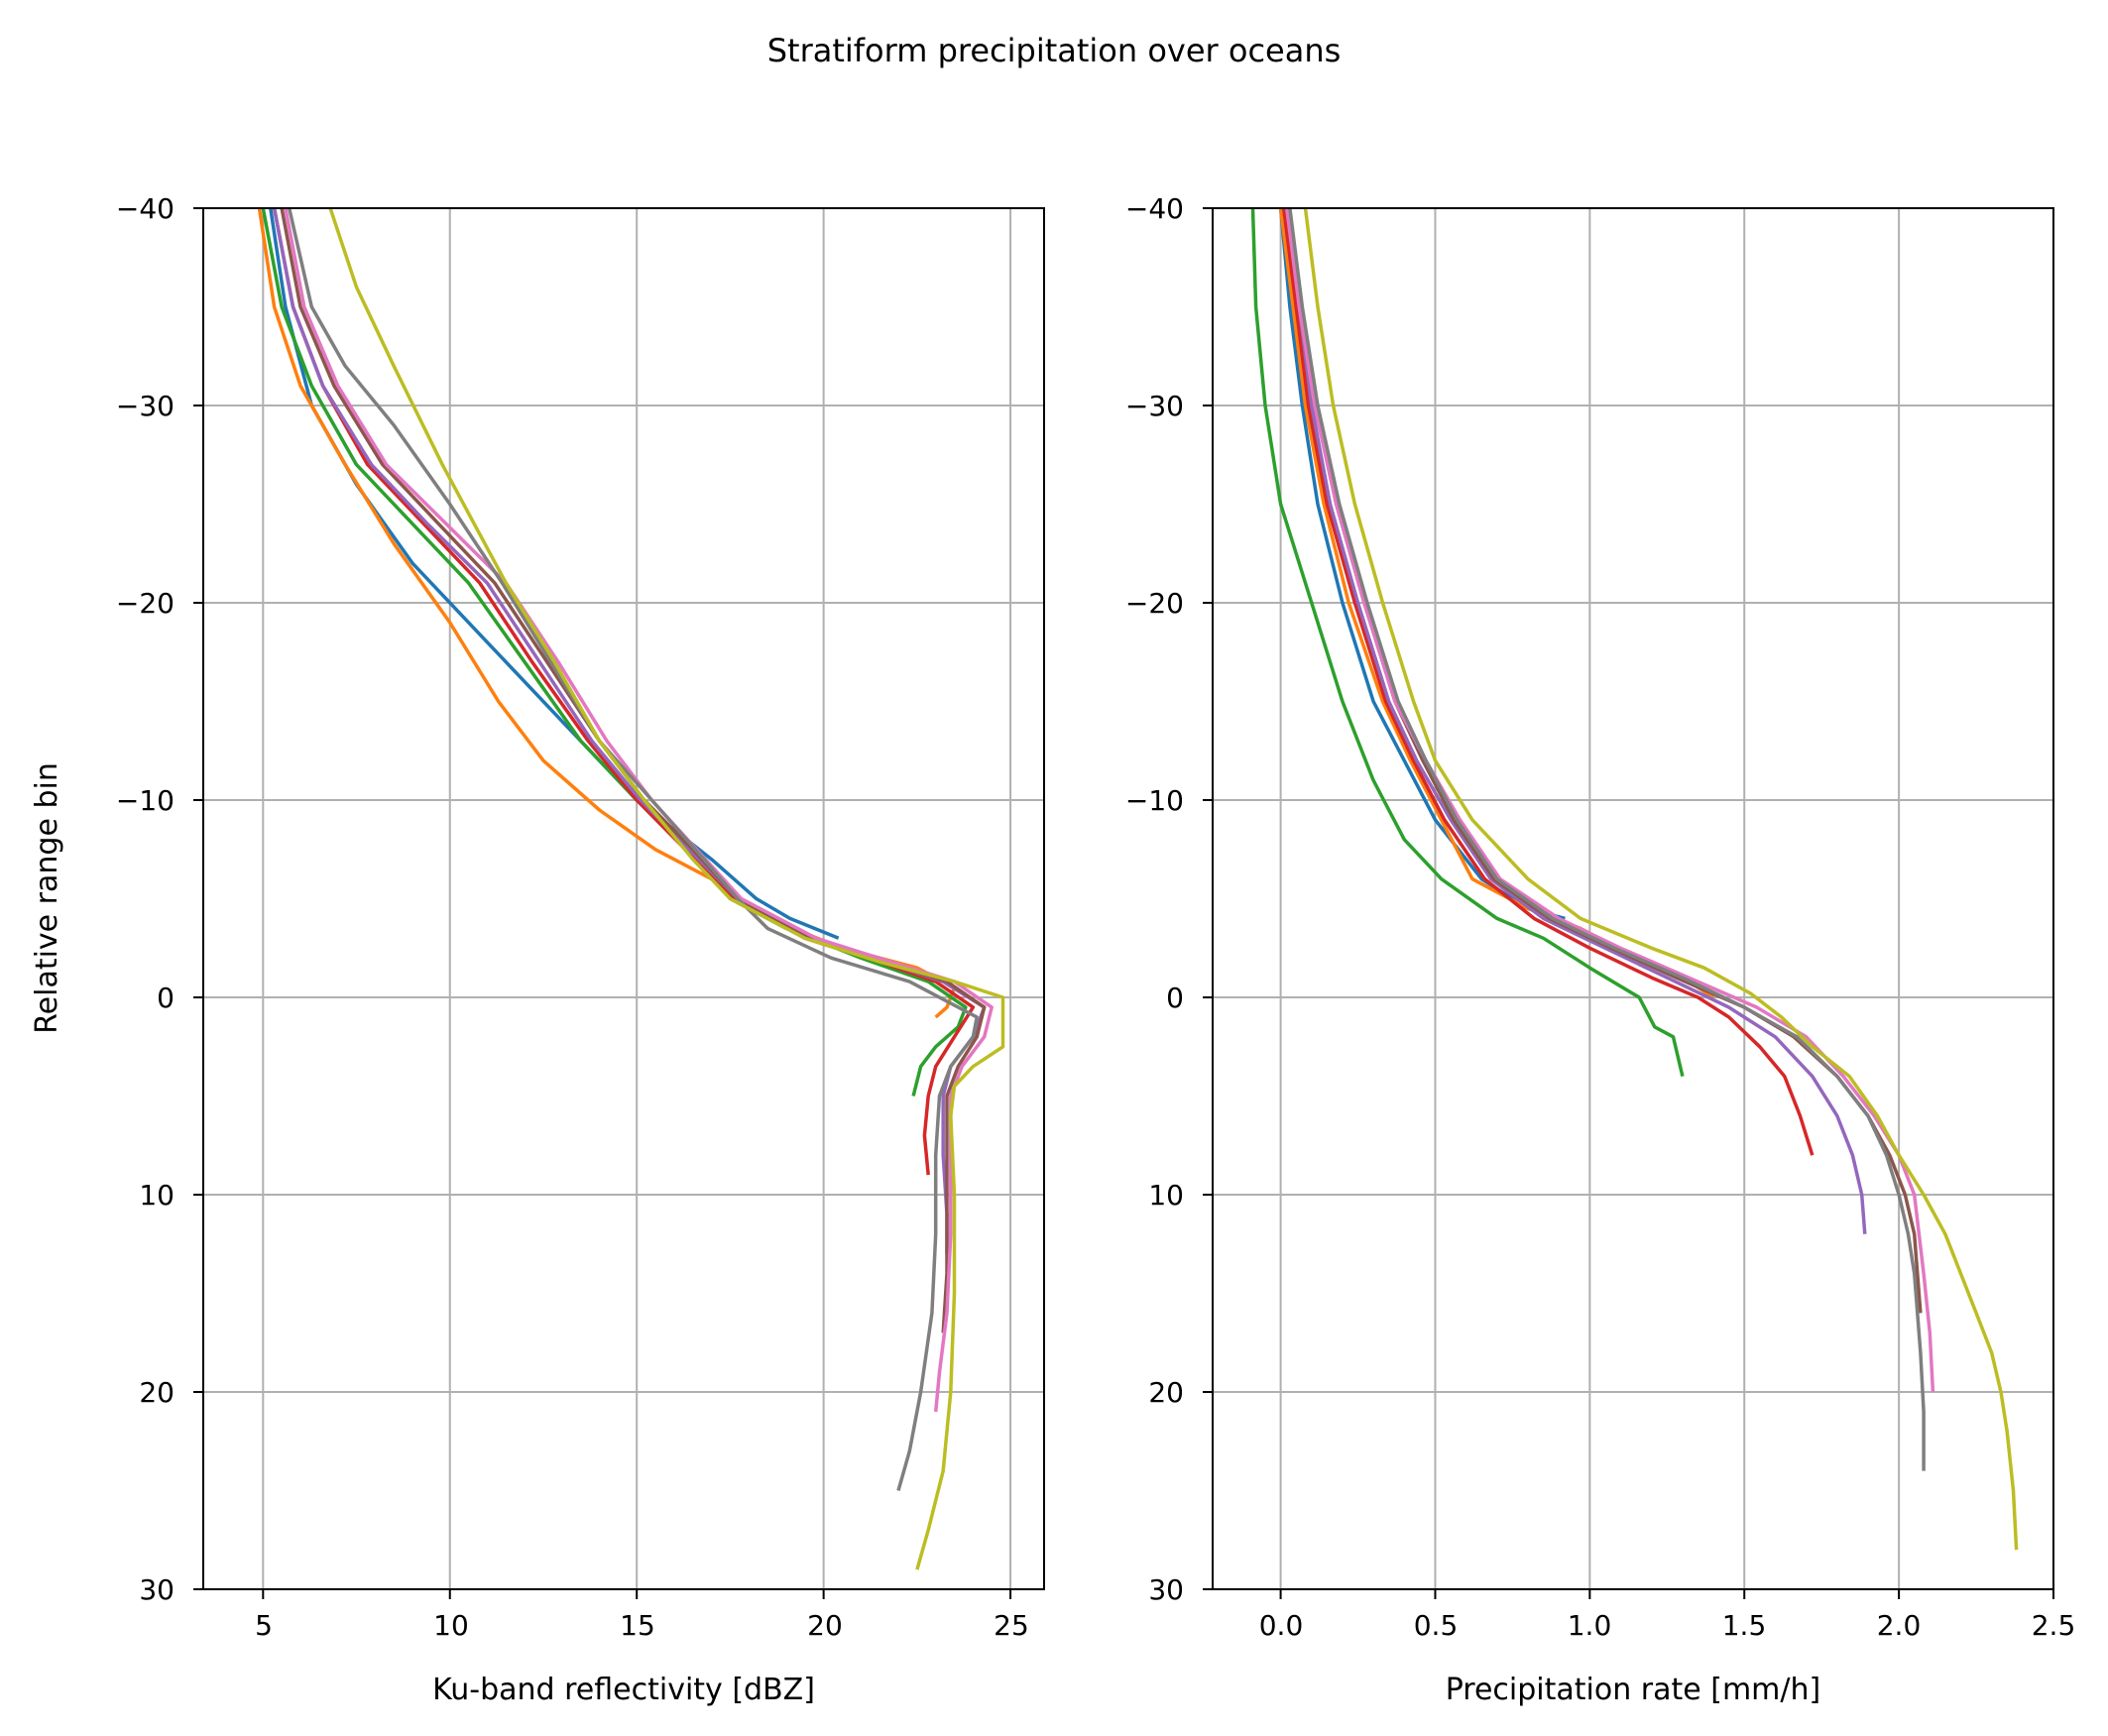  Describe the element at coordinates (1281, 1625) in the screenshot. I see `right-x-tick-label: 0.0` at that location.